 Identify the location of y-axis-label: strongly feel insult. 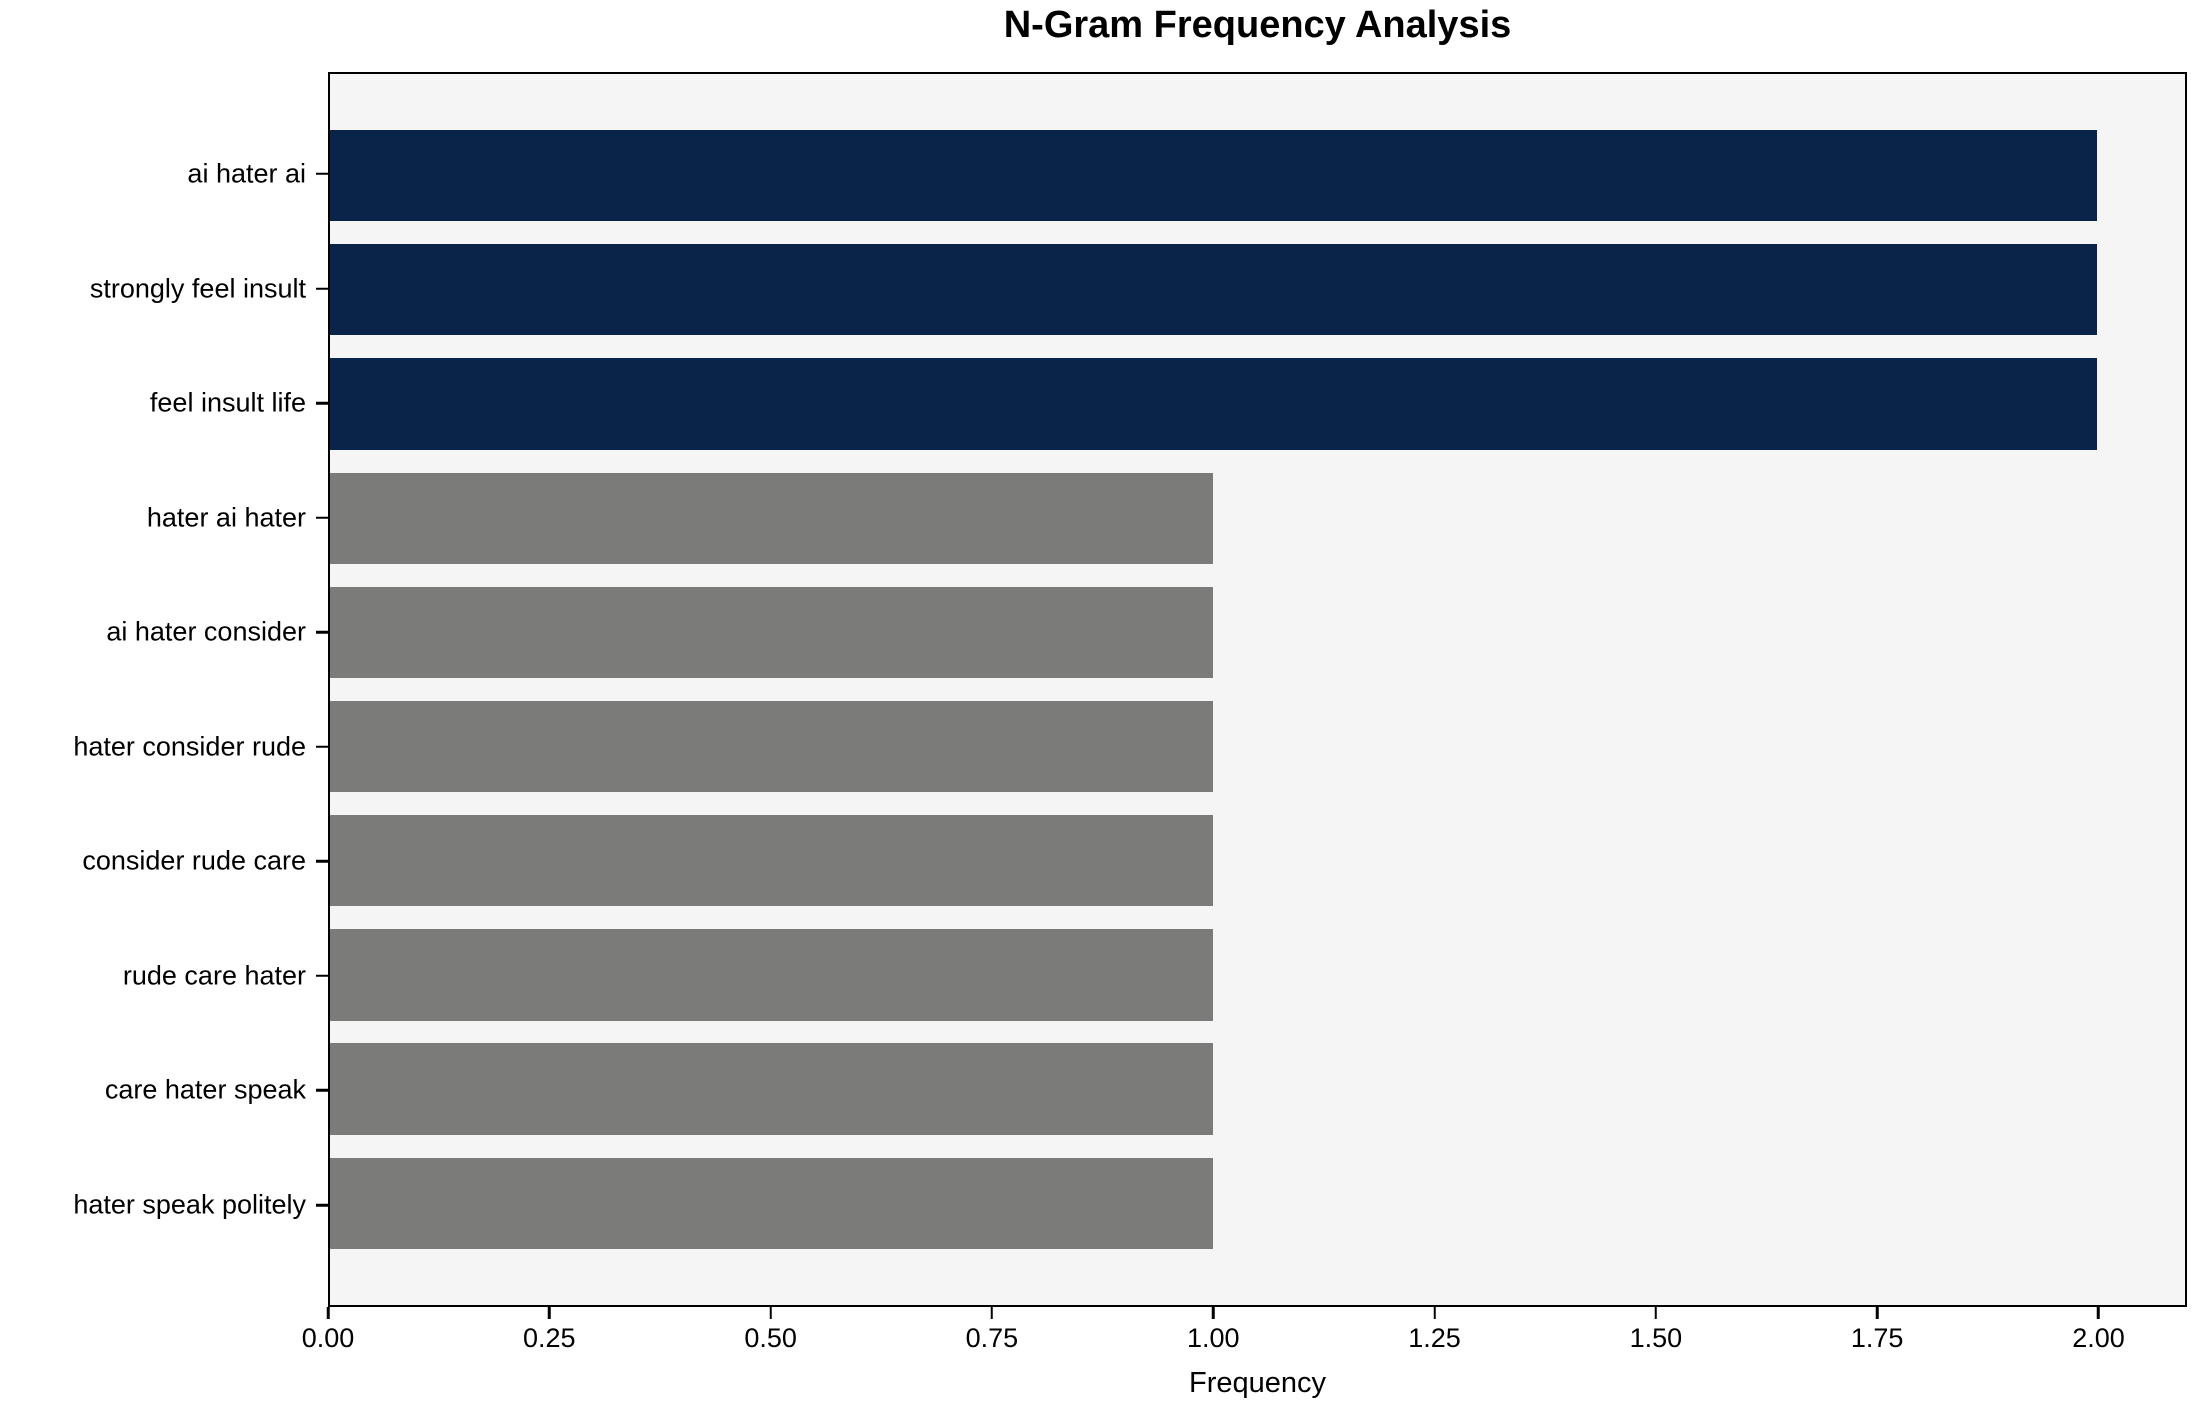
(197, 288).